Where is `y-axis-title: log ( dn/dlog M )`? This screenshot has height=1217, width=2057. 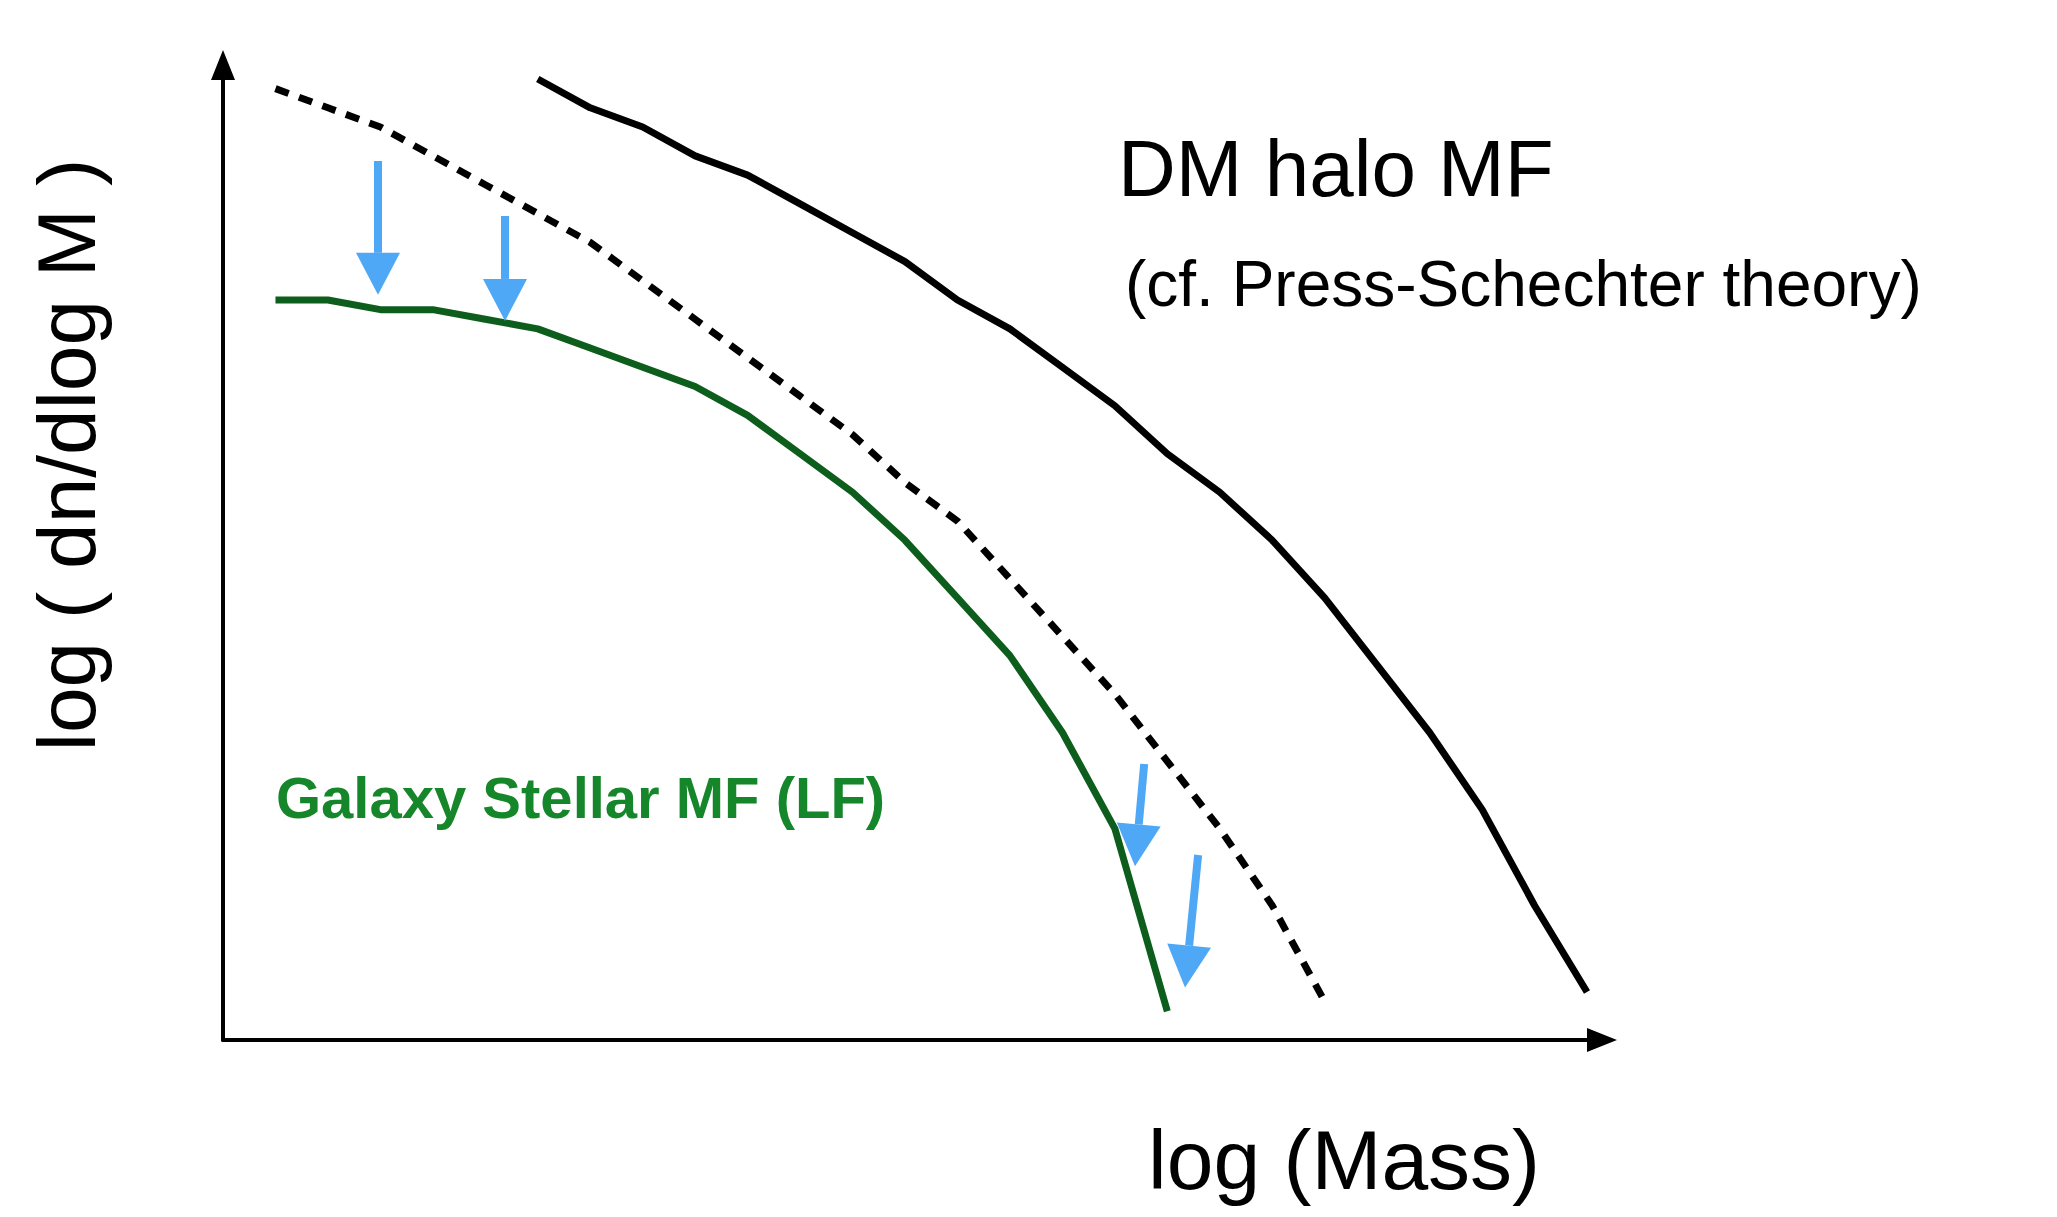
y-axis-title: log ( dn/dlog M ) is located at coordinates (66, 455).